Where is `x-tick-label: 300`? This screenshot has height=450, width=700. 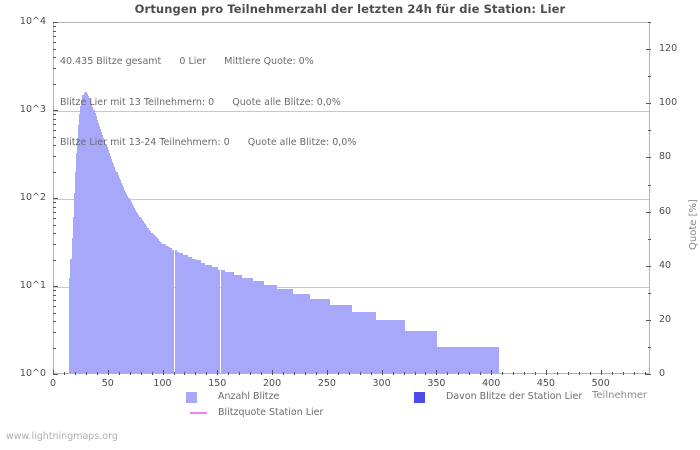
x-tick-label: 300 is located at coordinates (381, 383).